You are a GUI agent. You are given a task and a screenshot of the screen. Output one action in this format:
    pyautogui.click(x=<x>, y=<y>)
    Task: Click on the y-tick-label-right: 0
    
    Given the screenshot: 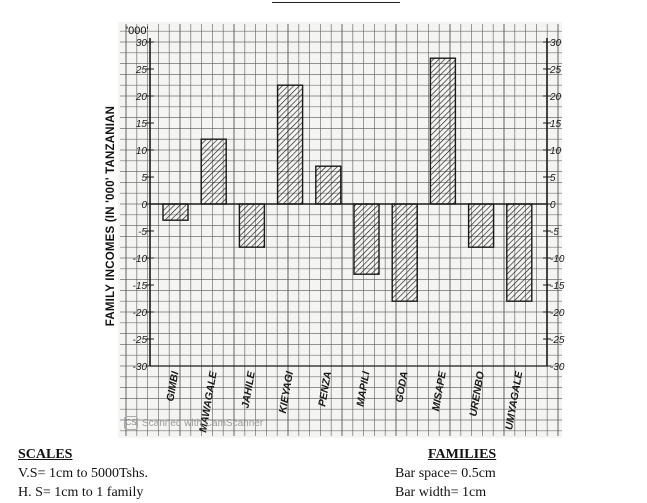 What is the action you would take?
    pyautogui.click(x=553, y=205)
    